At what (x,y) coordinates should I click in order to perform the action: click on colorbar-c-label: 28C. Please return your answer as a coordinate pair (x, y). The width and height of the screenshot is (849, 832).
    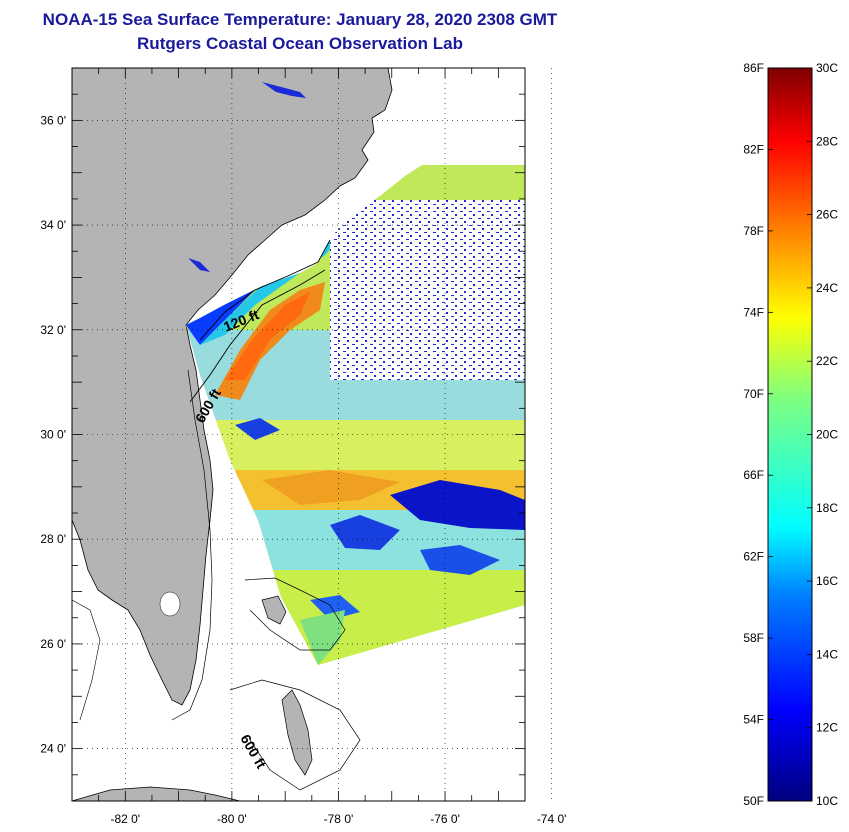
    Looking at the image, I should click on (827, 141).